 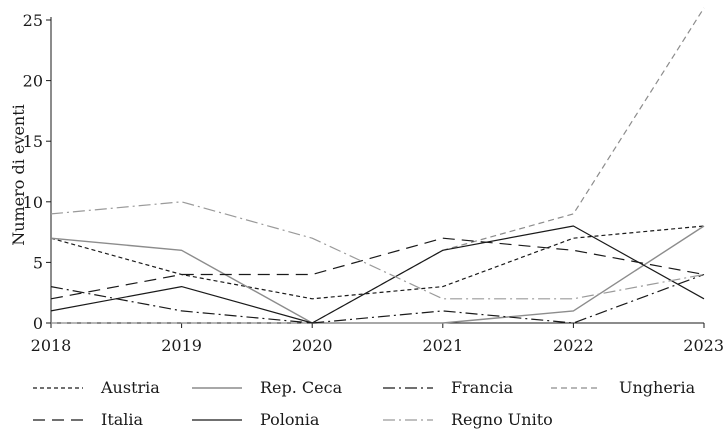 What do you see at coordinates (33, 202) in the screenshot?
I see `y-tick-label-10: 10` at bounding box center [33, 202].